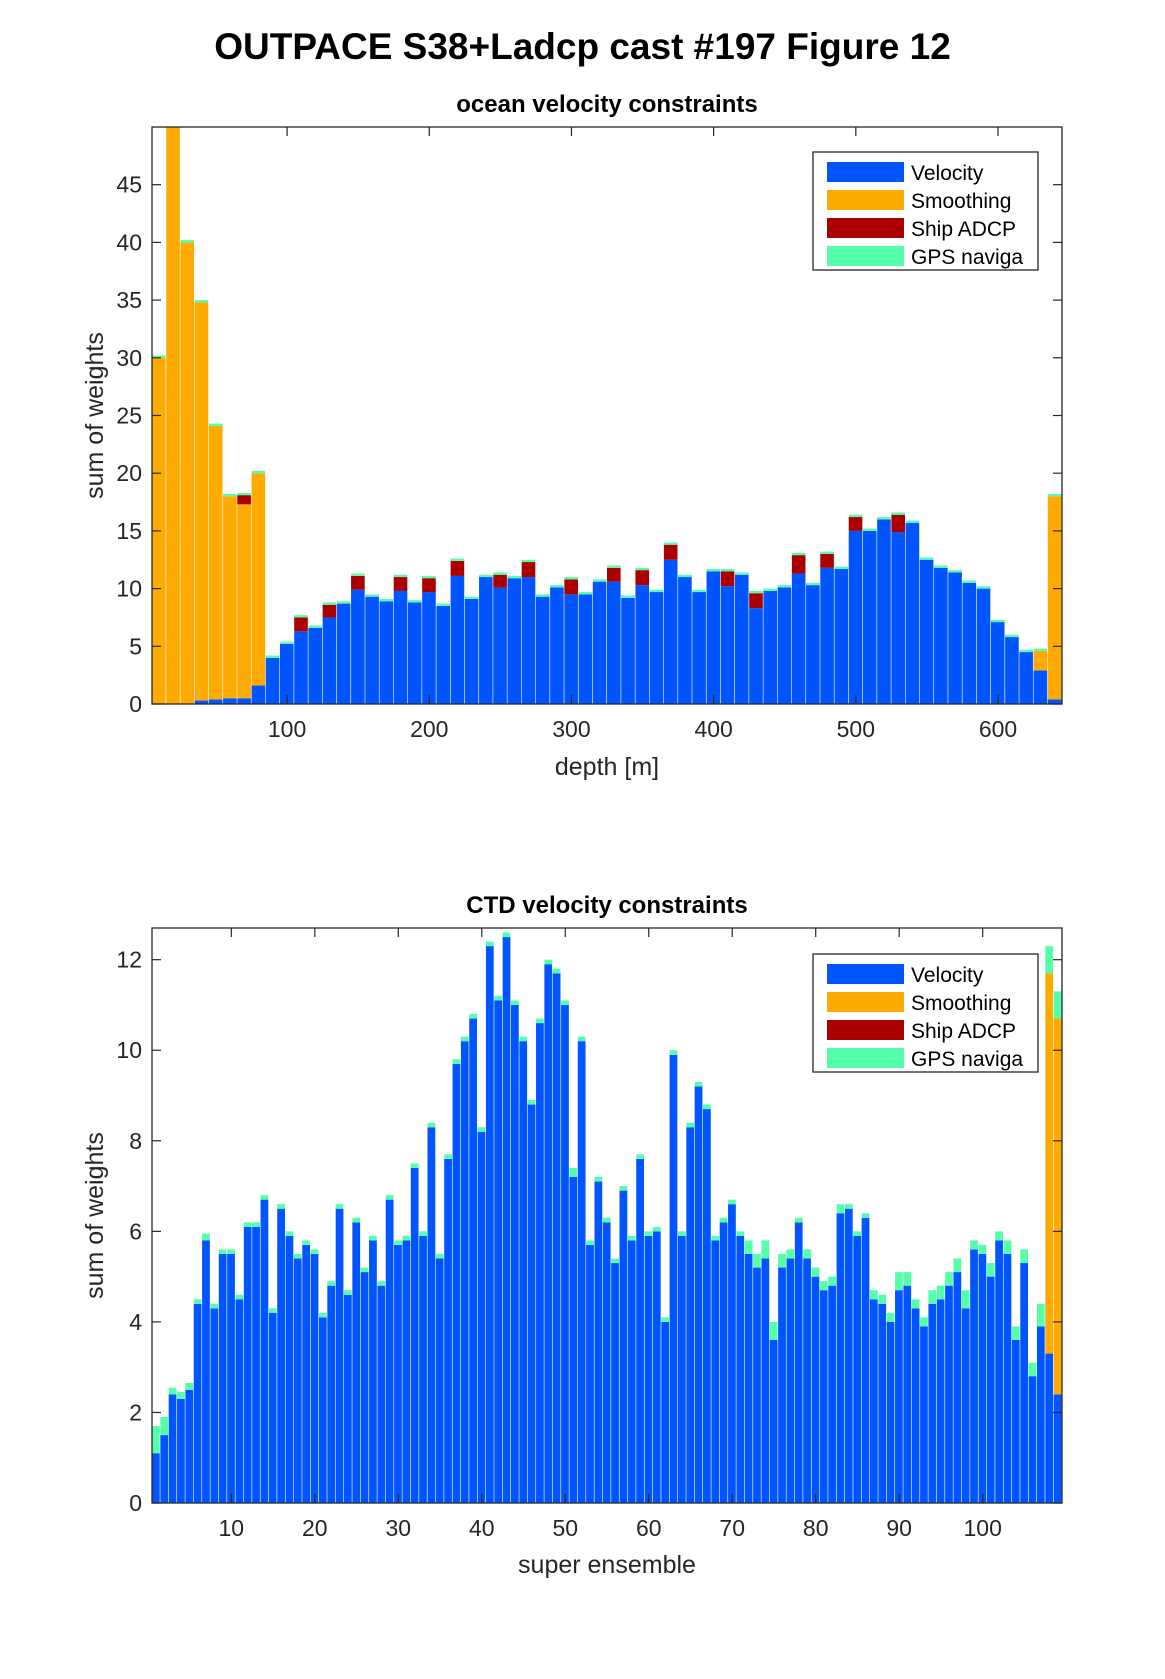 The image size is (1165, 1679). I want to click on legend-swatch-gps-naviga, so click(865, 256).